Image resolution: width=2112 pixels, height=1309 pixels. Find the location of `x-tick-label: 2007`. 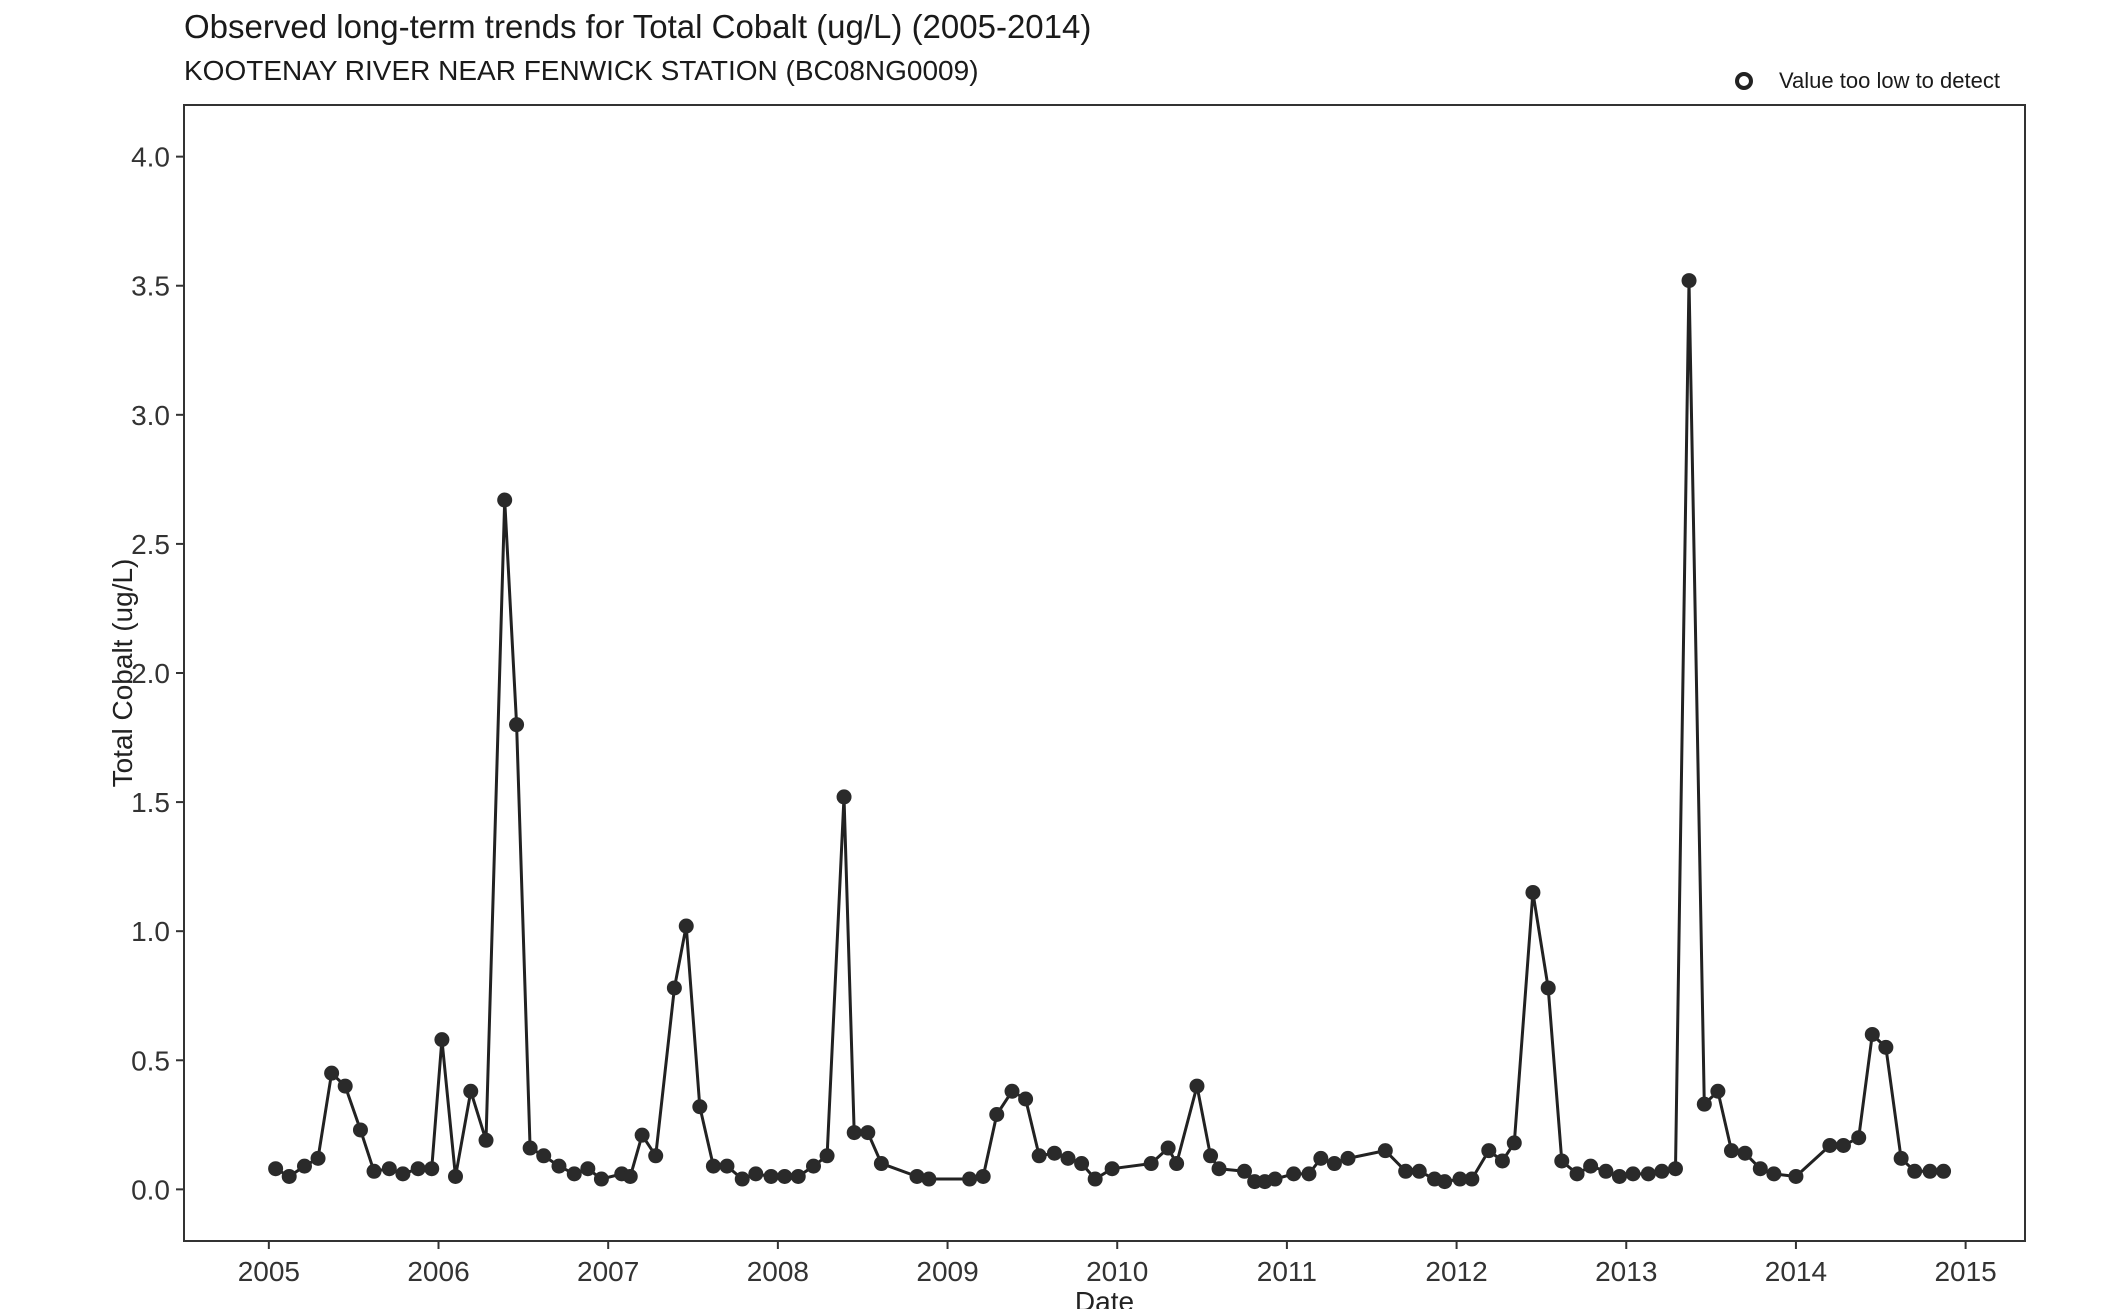

x-tick-label: 2007 is located at coordinates (608, 1271).